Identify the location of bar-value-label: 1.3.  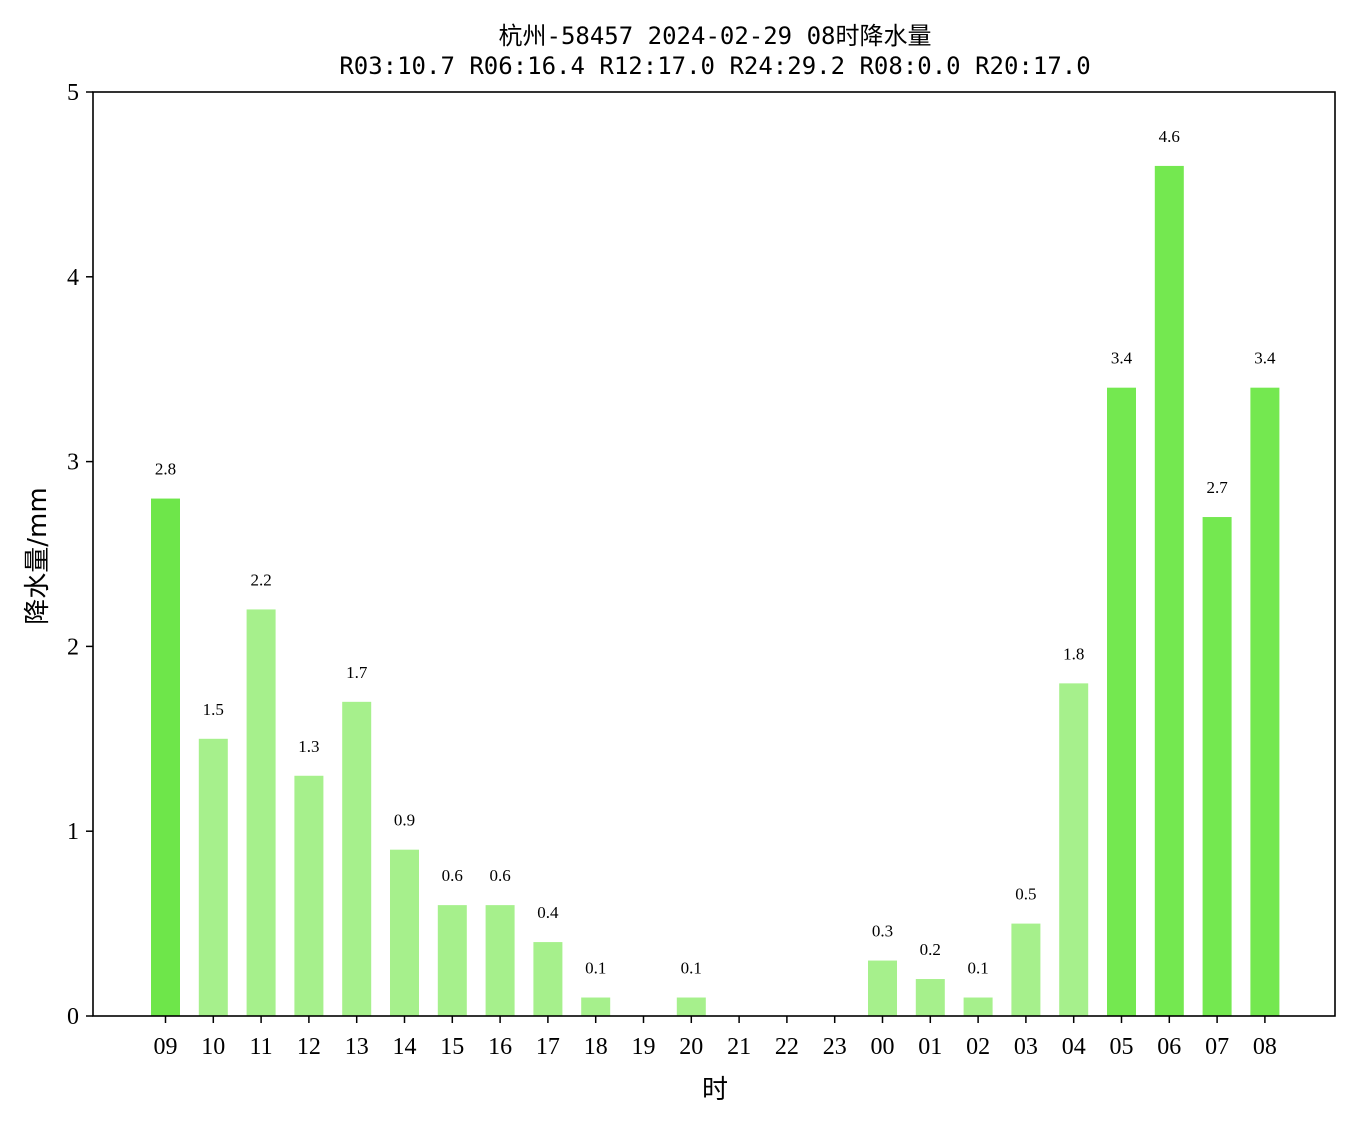
(308, 746).